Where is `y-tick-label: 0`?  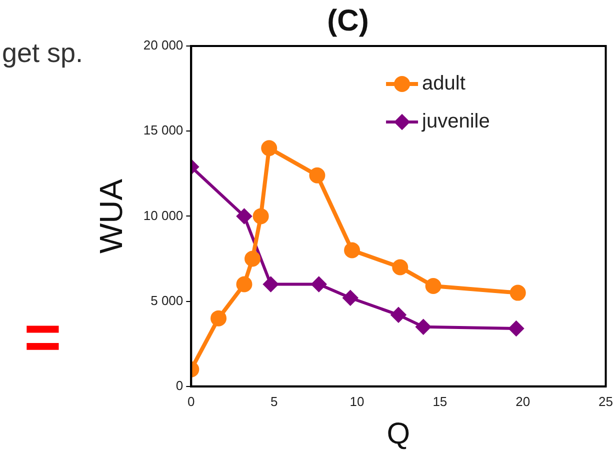 y-tick-label: 0 is located at coordinates (180, 385).